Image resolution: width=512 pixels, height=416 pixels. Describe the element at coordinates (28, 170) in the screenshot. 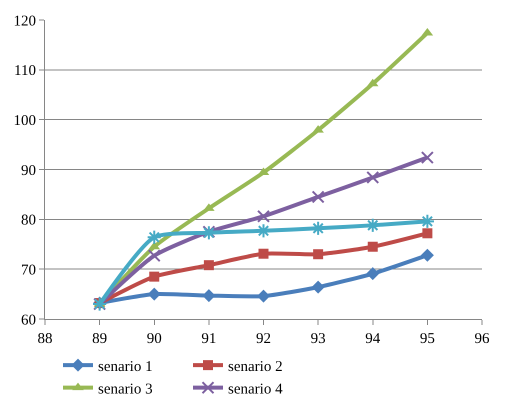

I see `y-tick-label: 90` at that location.